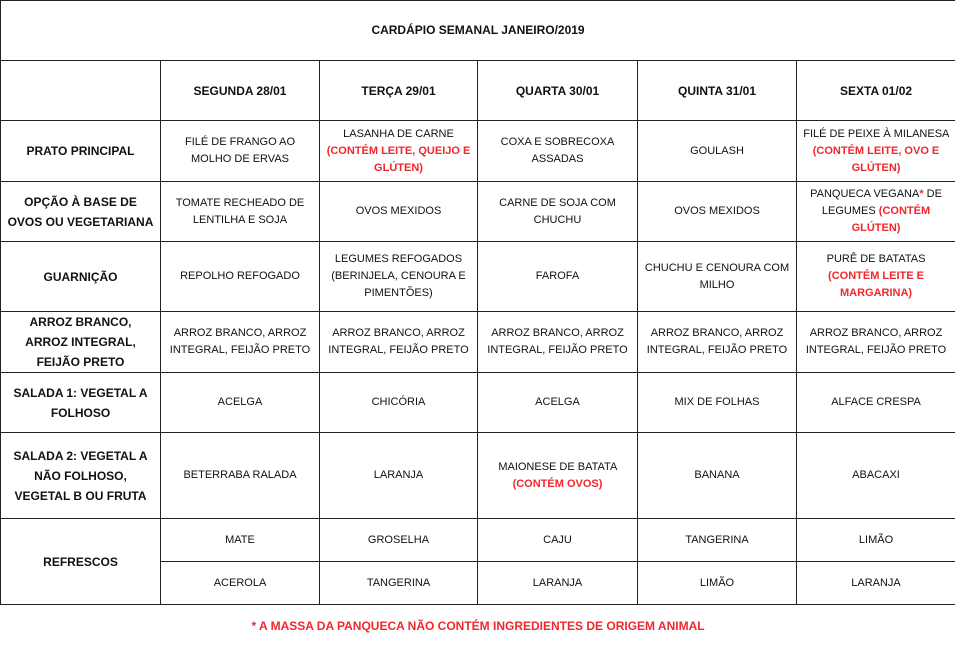 Image resolution: width=955 pixels, height=648 pixels. Describe the element at coordinates (399, 540) in the screenshot. I see `drink-cell: GROSELHA` at that location.